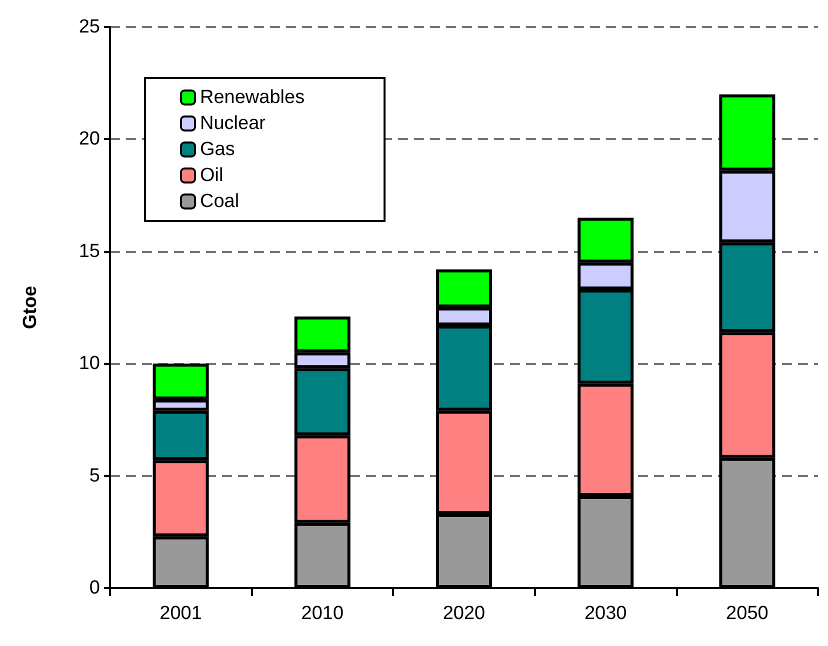 Image resolution: width=828 pixels, height=646 pixels. I want to click on legend-label: Gas, so click(217, 149).